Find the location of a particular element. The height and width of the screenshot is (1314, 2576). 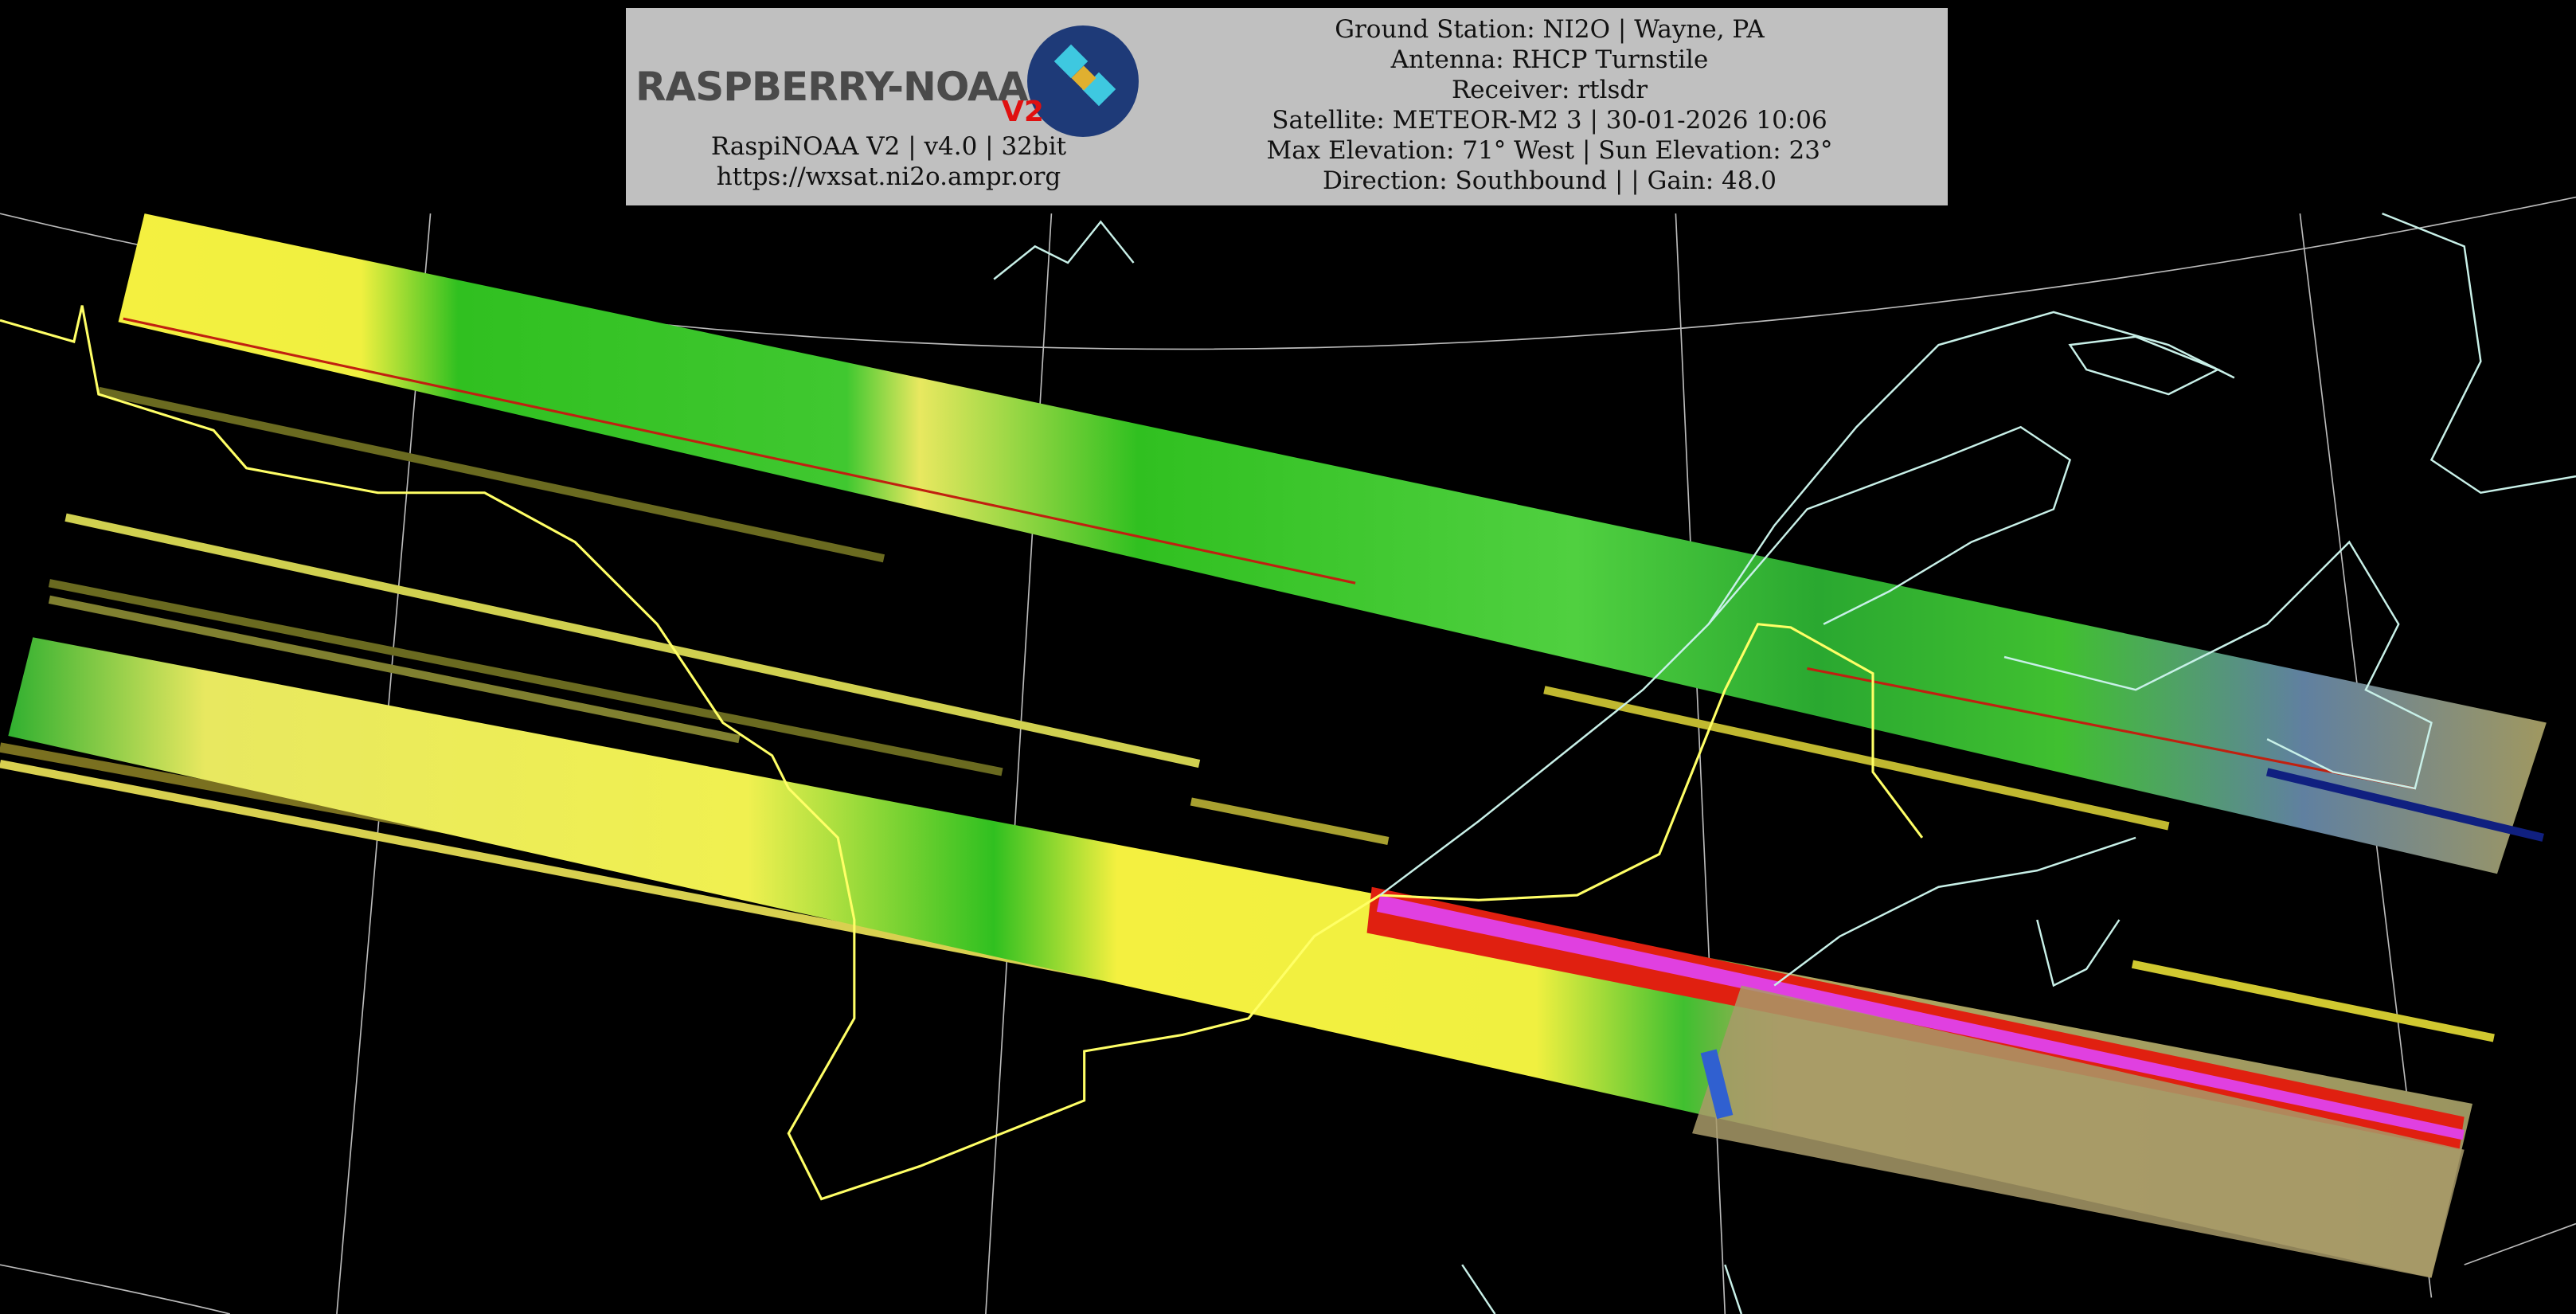

logo-version: V2 is located at coordinates (1023, 112).